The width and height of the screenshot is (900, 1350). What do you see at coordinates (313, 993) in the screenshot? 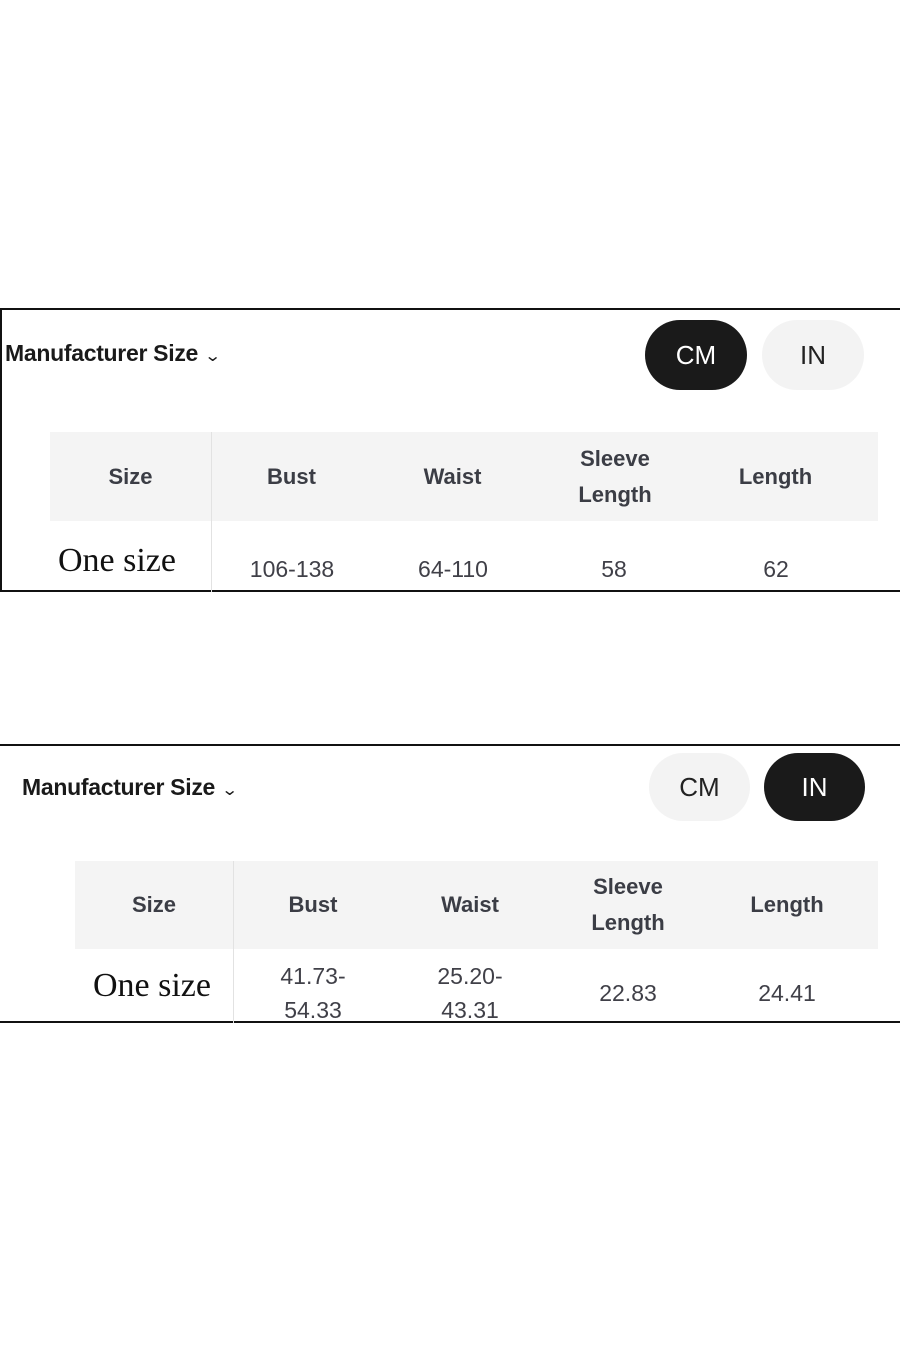
I see `cell-bust: 41.73-54.33` at bounding box center [313, 993].